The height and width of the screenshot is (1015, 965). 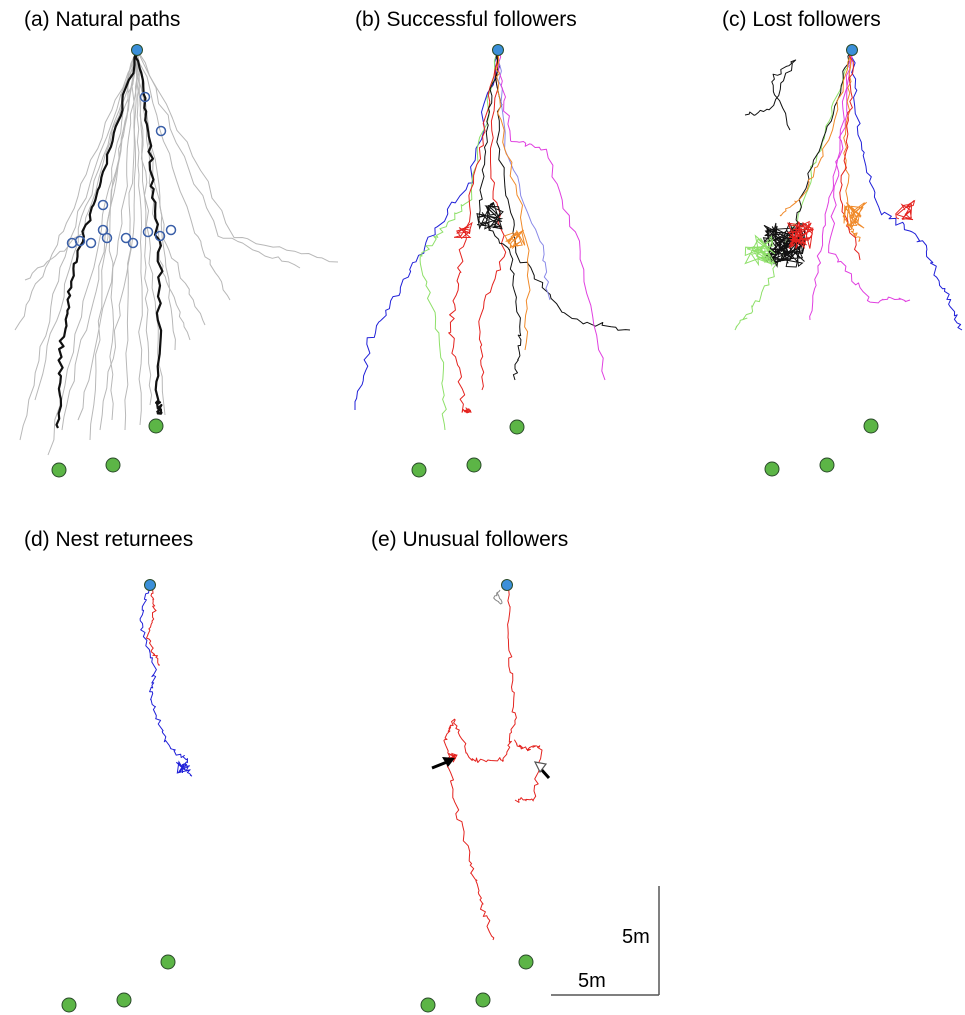 I want to click on scale-label-horizontal: 5m, so click(x=592, y=981).